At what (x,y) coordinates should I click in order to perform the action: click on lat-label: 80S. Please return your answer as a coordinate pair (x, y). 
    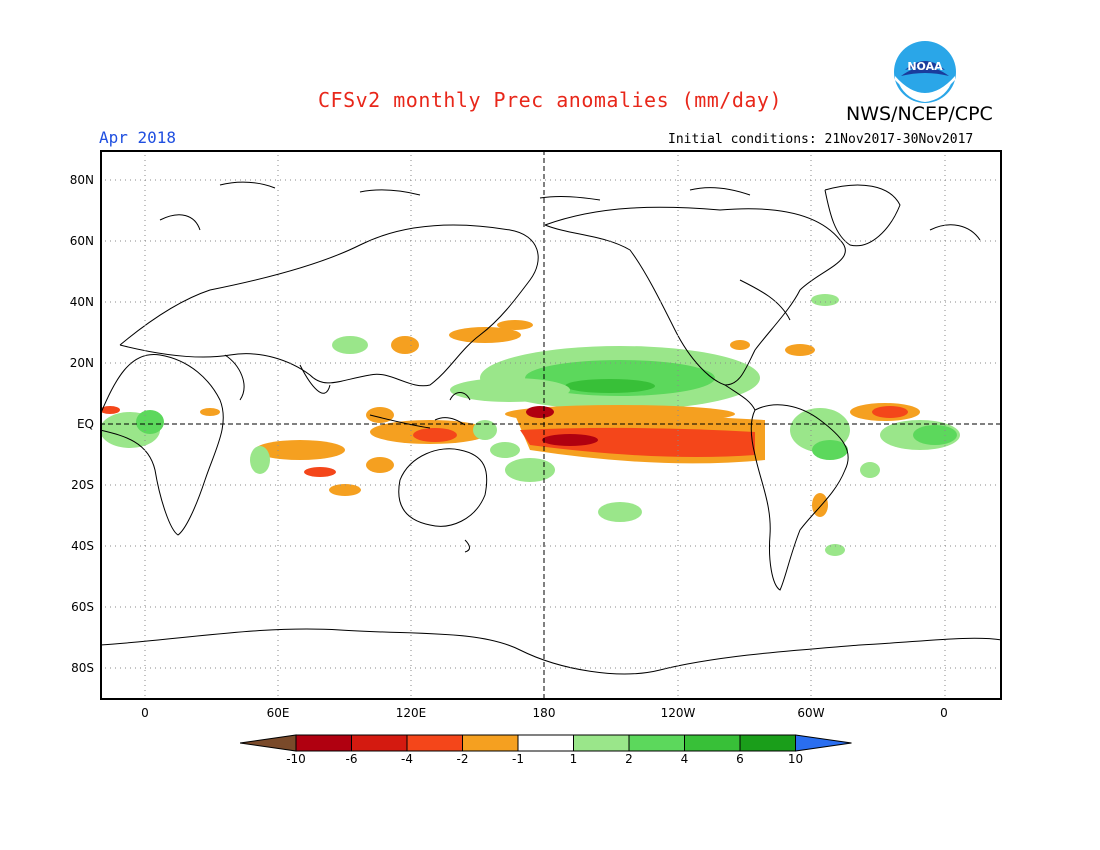
    Looking at the image, I should click on (82, 668).